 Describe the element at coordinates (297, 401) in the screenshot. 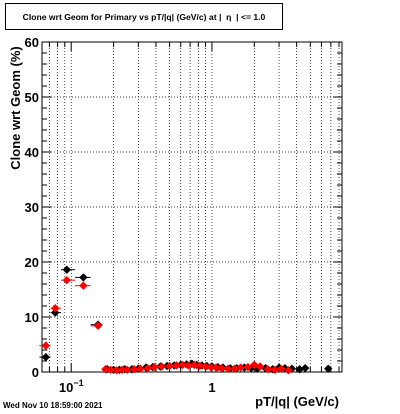

I see `x-axis-title: pT/|q| (GeV/c)` at that location.